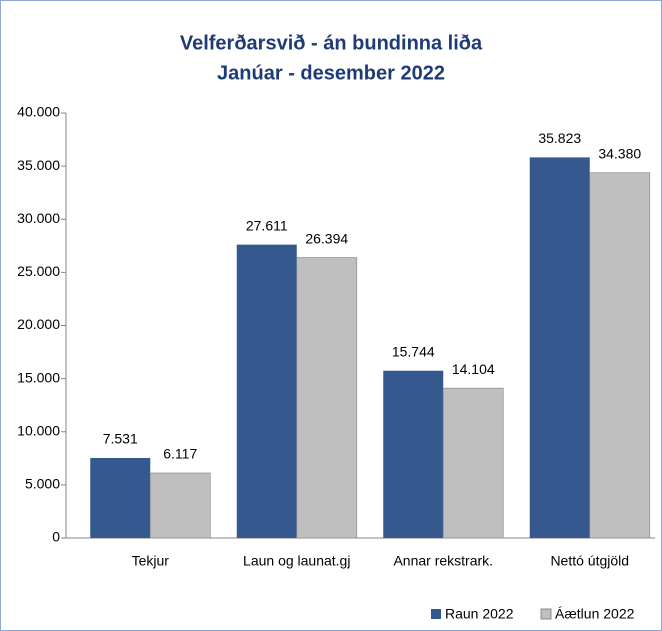  What do you see at coordinates (267, 225) in the screenshot?
I see `value-label: 27.611` at bounding box center [267, 225].